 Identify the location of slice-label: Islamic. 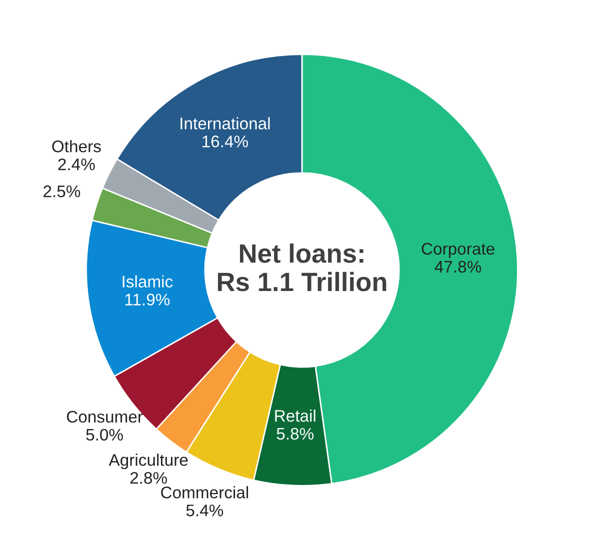
(147, 281).